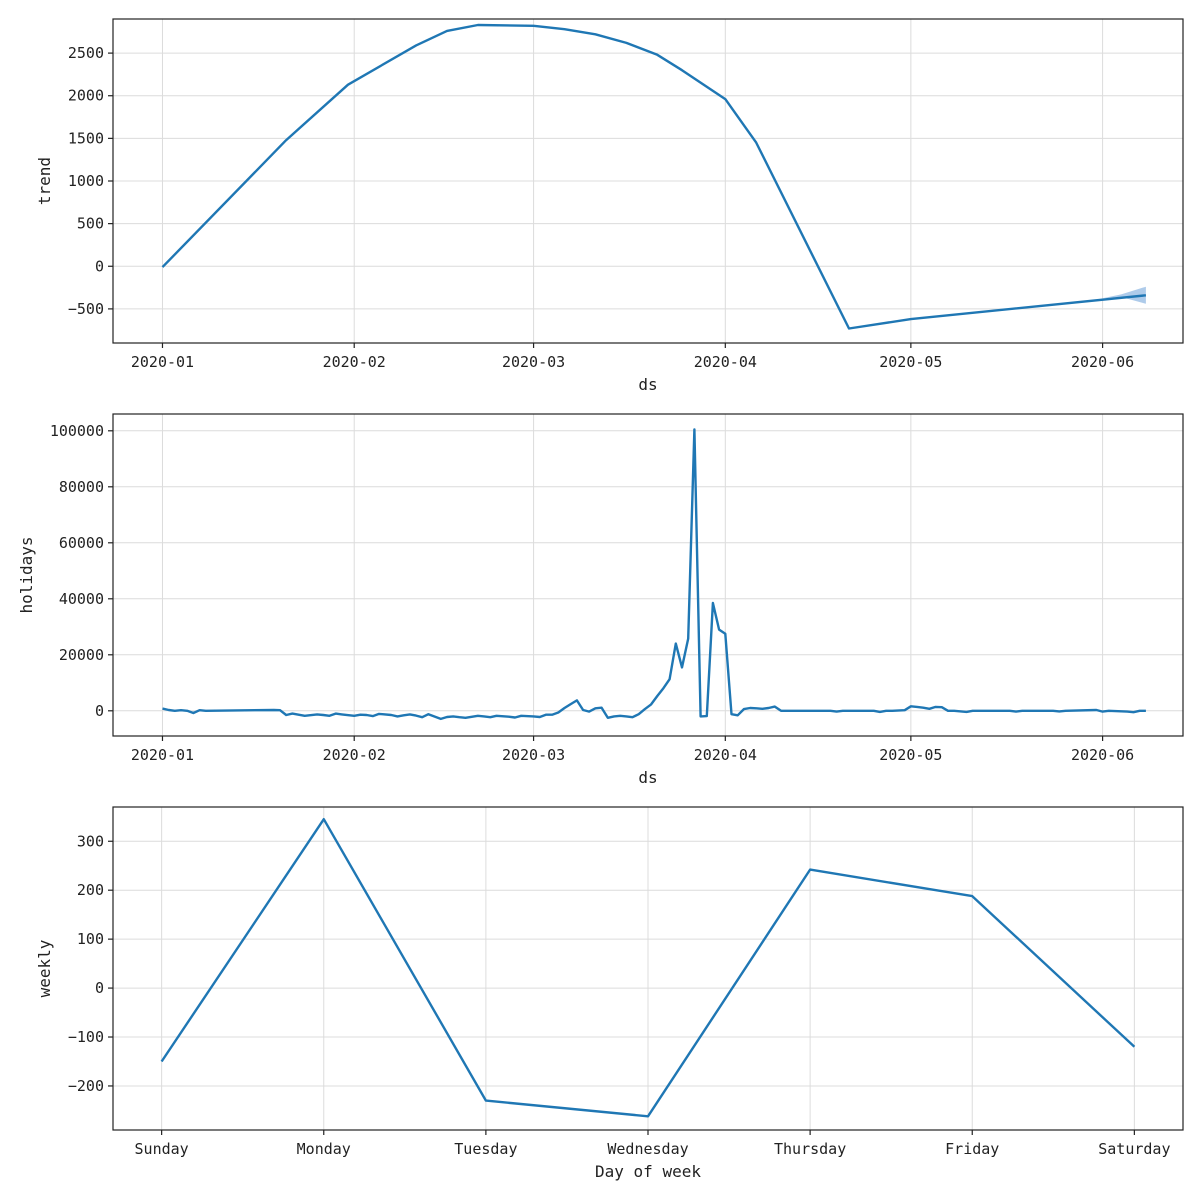 The width and height of the screenshot is (1201, 1201). What do you see at coordinates (324, 1149) in the screenshot?
I see `x-tick-label: Monday` at bounding box center [324, 1149].